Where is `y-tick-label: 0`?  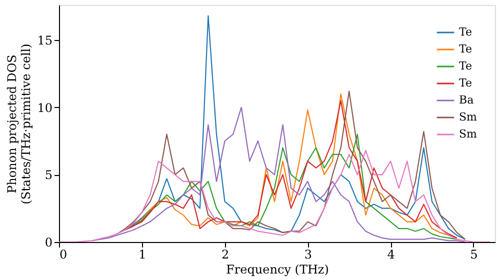 y-tick-label: 0 is located at coordinates (48, 243).